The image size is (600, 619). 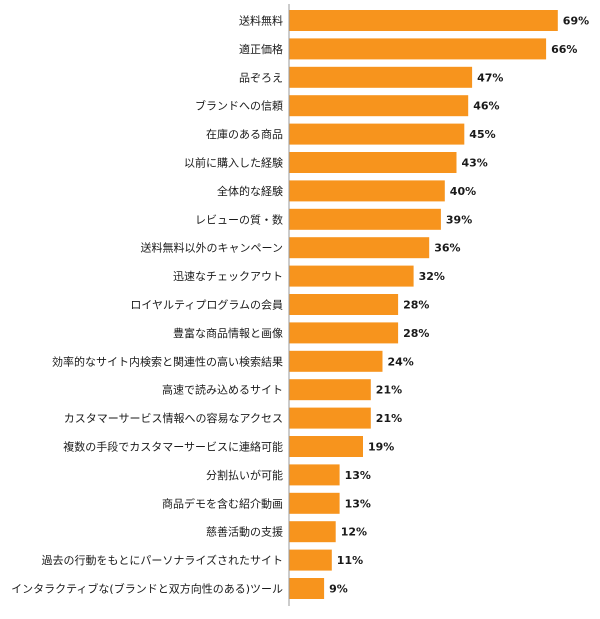 What do you see at coordinates (228, 333) in the screenshot?
I see `category-label: 豊富な商品情報と画像` at bounding box center [228, 333].